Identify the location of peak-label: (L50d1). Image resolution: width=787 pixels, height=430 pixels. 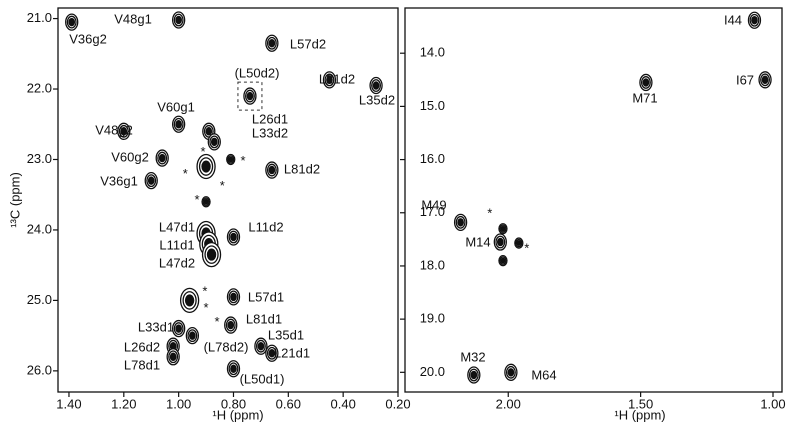
(262, 378).